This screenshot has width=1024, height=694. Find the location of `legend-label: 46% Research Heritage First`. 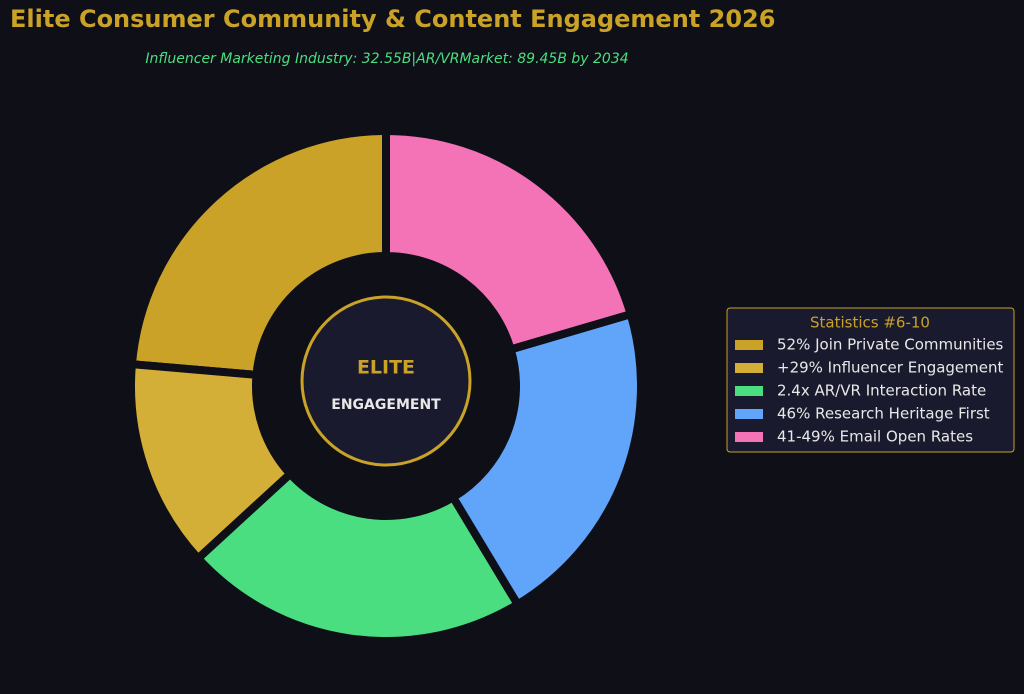

legend-label: 46% Research Heritage First is located at coordinates (883, 414).